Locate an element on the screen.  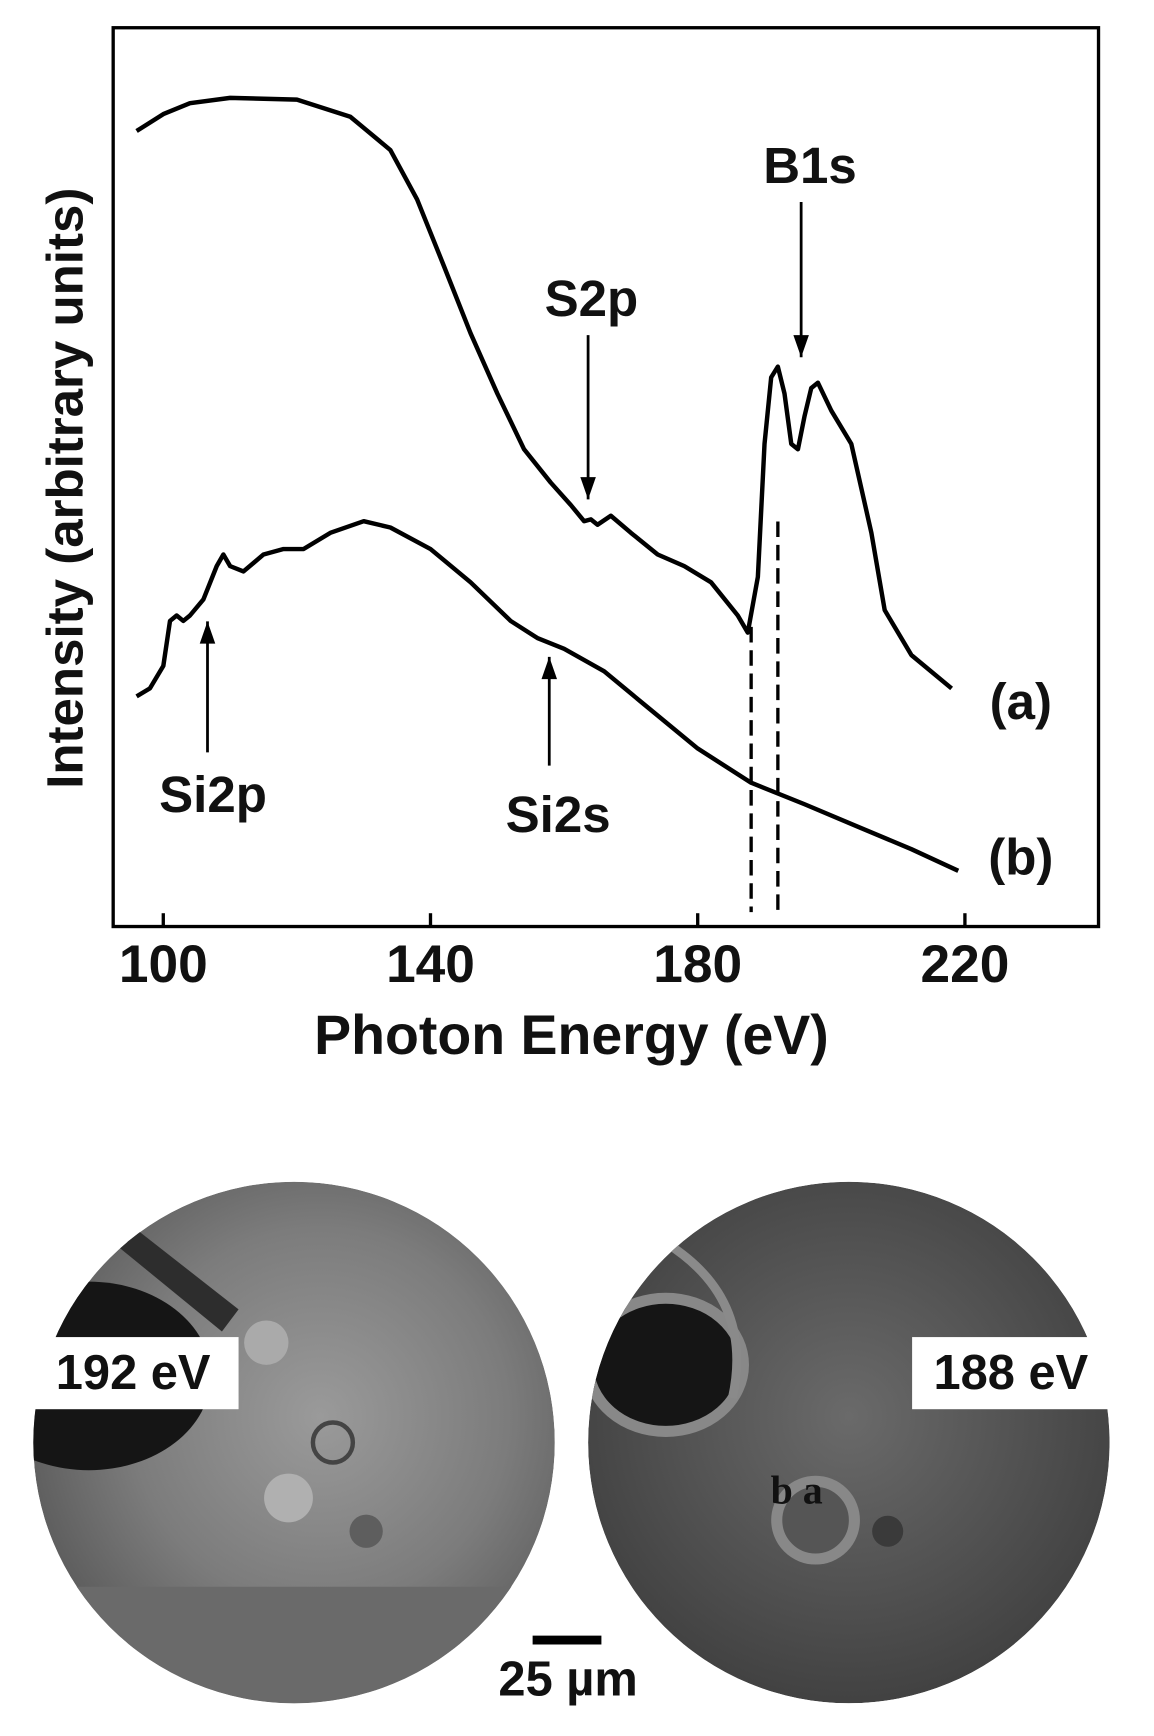
series-line is located at coordinates (547, 695).